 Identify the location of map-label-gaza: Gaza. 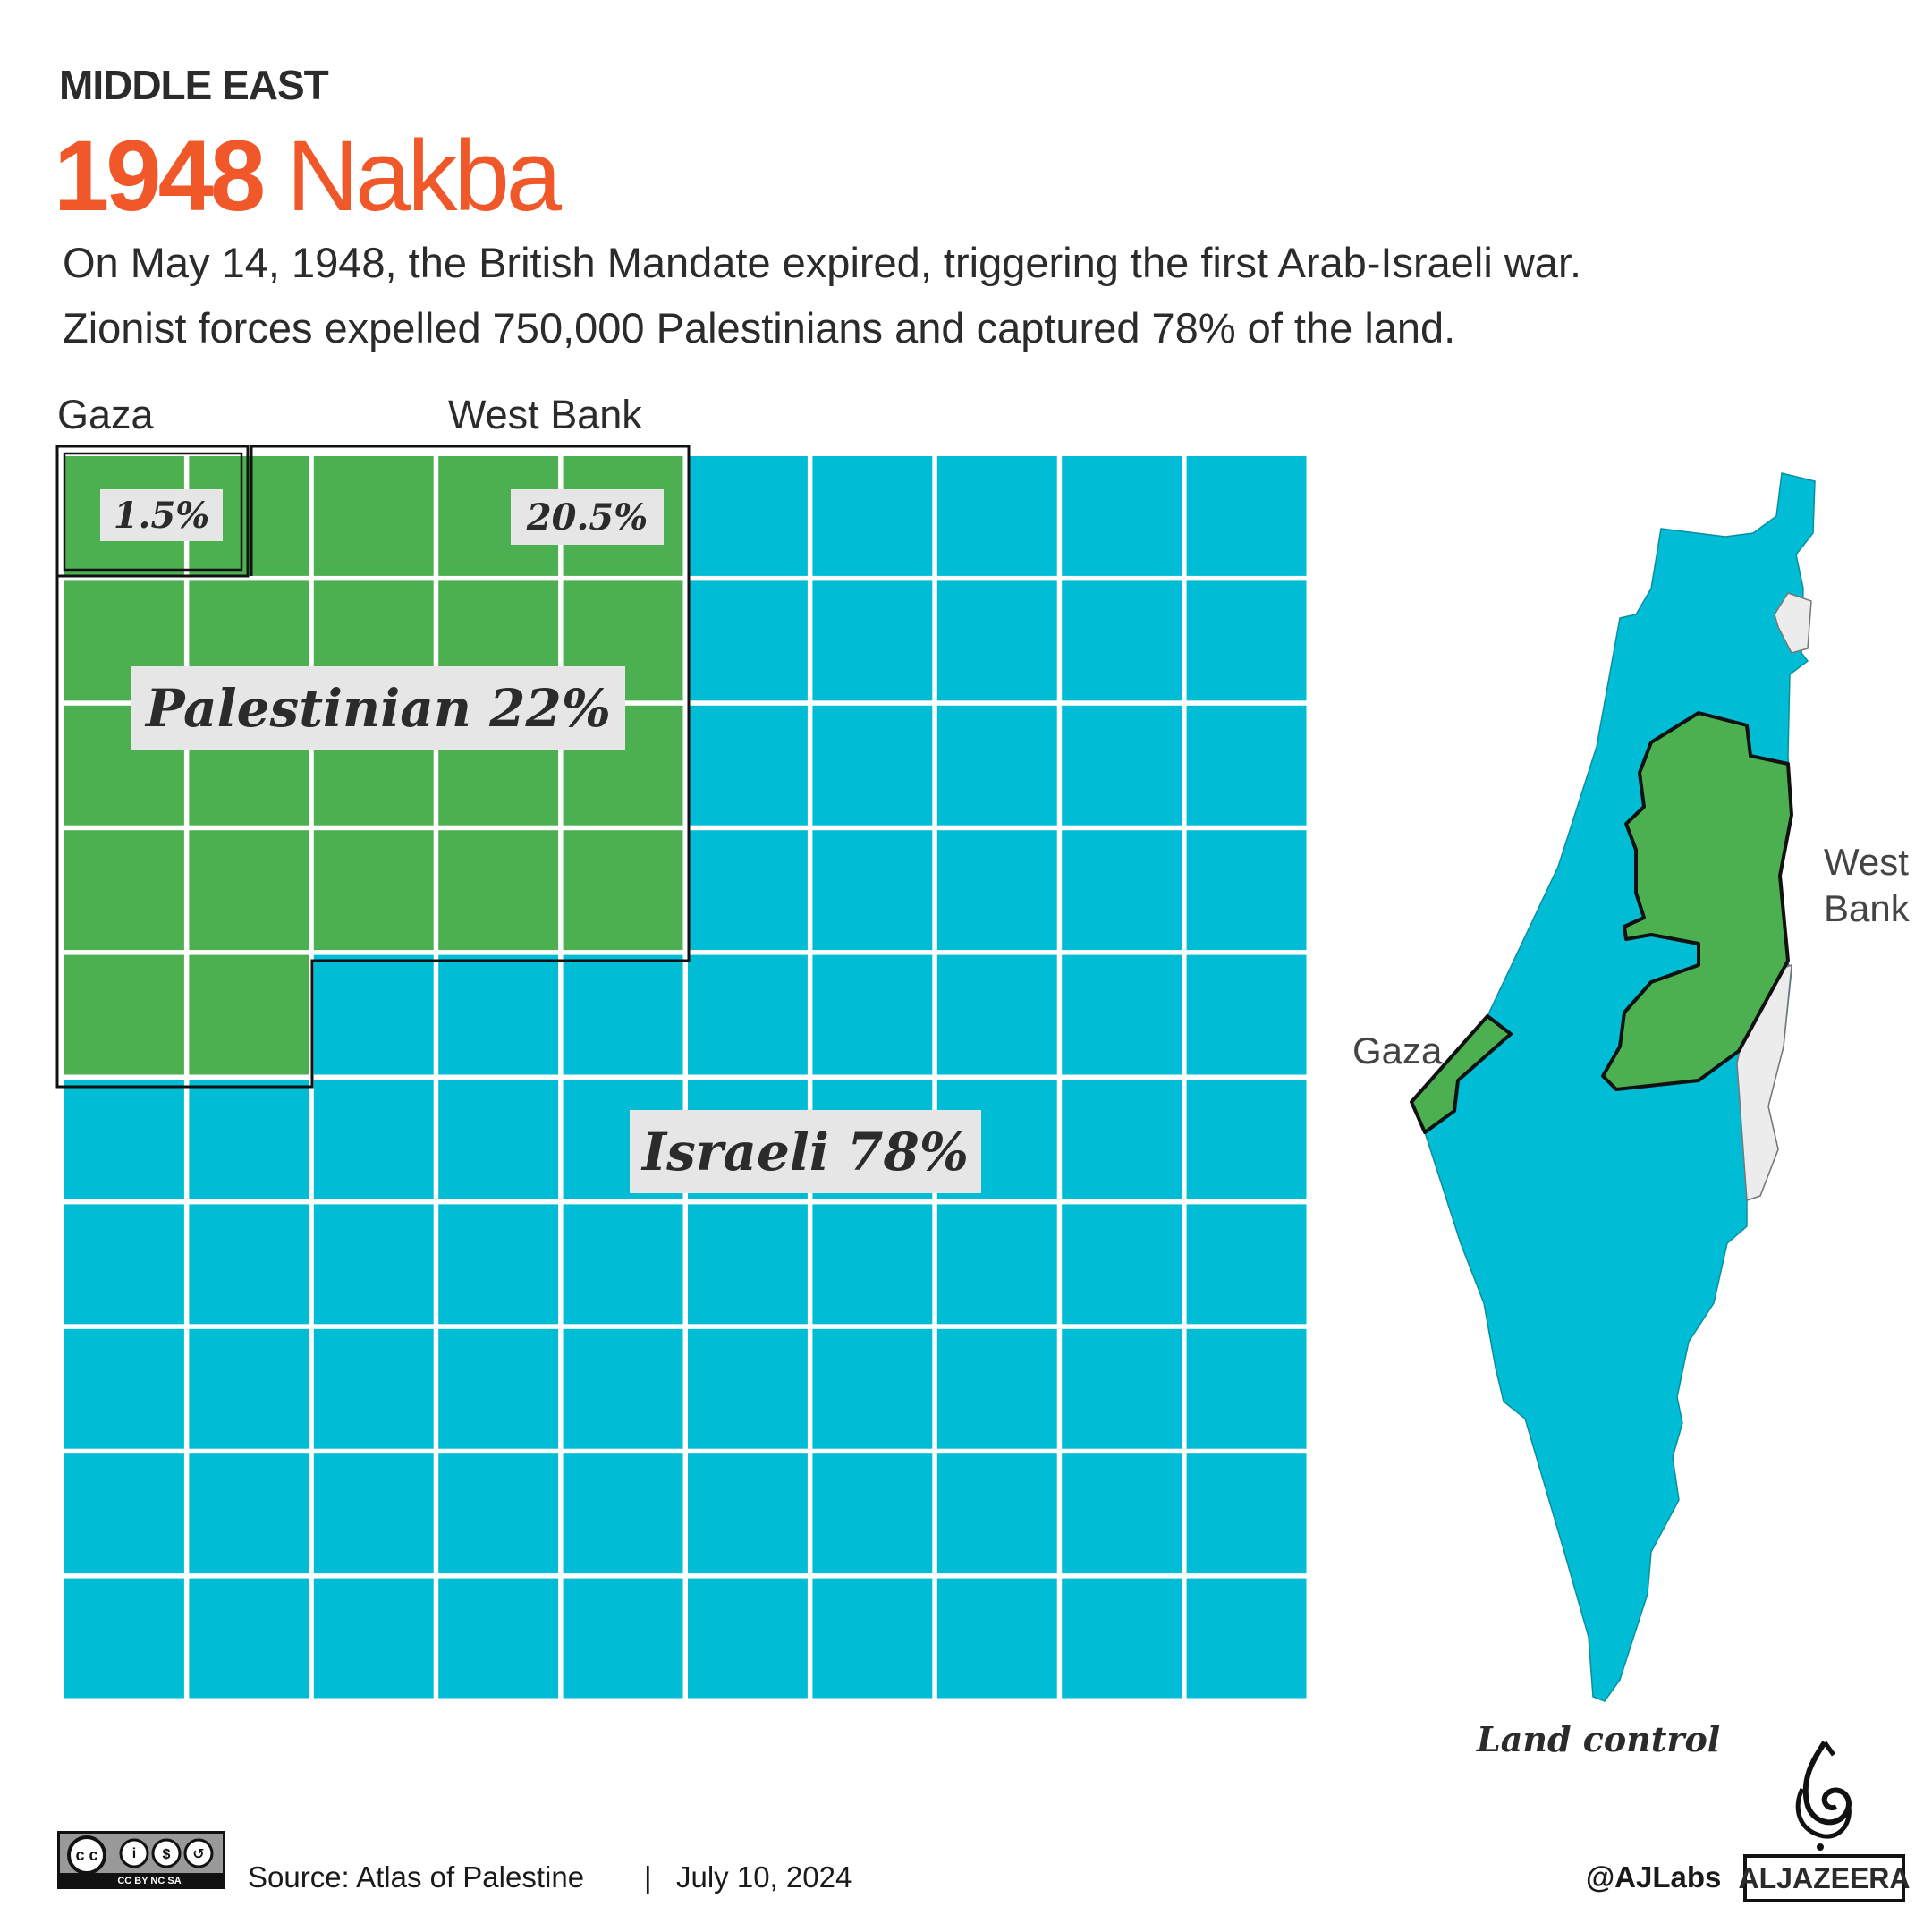
(1397, 1051).